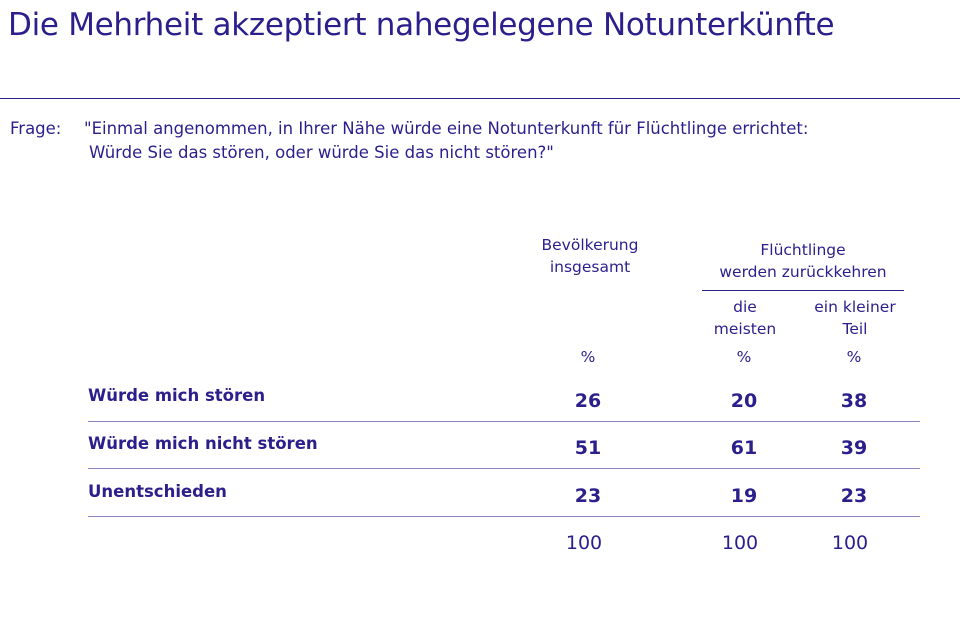  What do you see at coordinates (855, 307) in the screenshot?
I see `column-header-line: ein kleiner` at bounding box center [855, 307].